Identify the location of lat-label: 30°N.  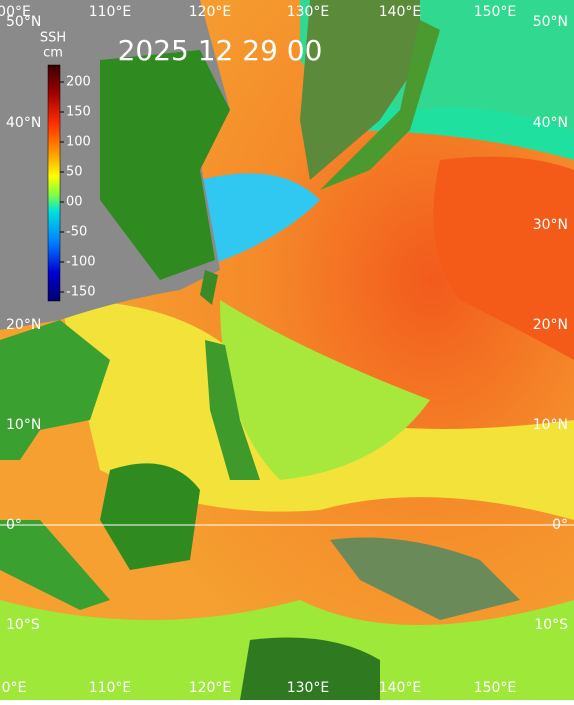
(550, 225).